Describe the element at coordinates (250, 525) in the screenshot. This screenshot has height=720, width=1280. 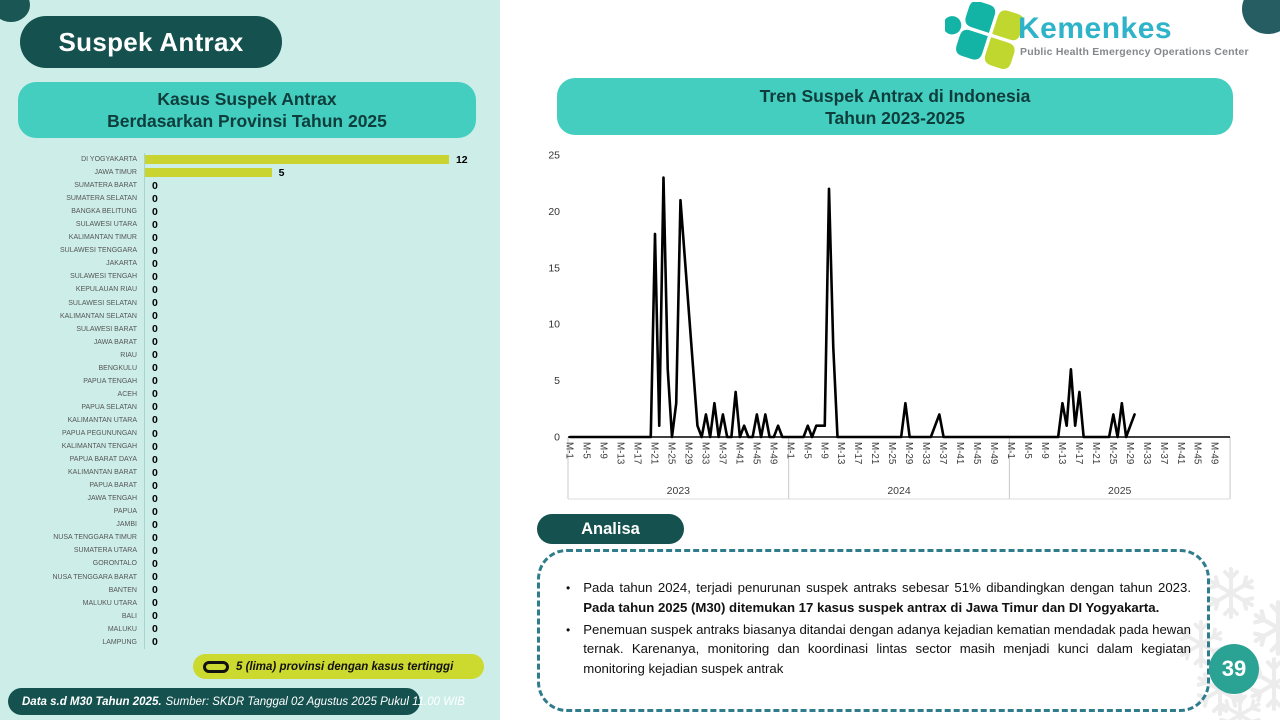
I see `bar-row: JAMBI 0` at that location.